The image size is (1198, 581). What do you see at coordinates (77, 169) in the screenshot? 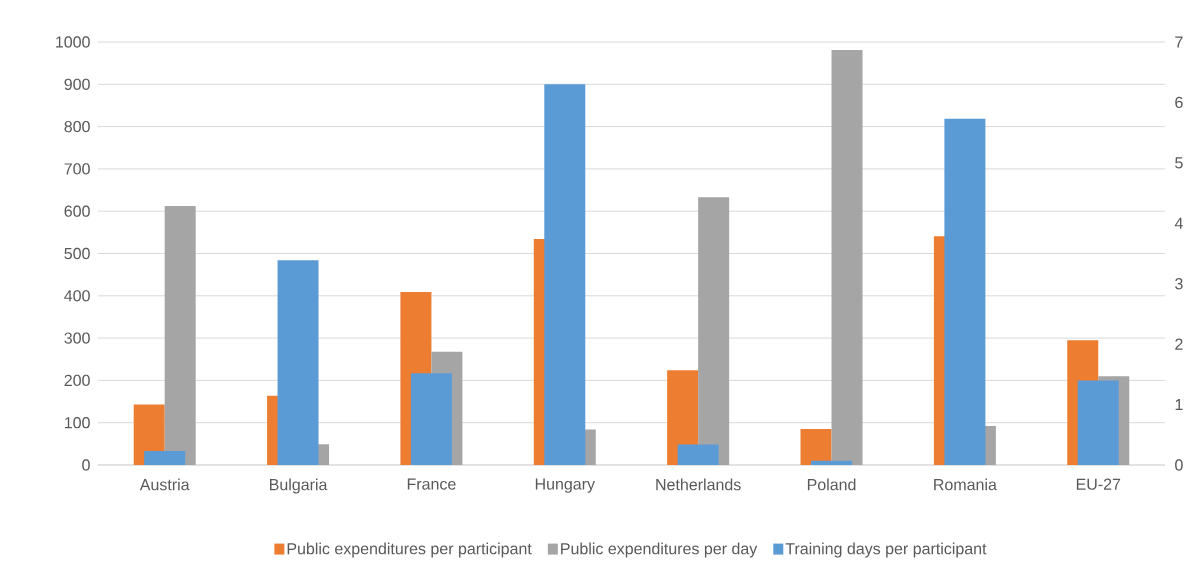
I see `y-tick-label: 700` at bounding box center [77, 169].